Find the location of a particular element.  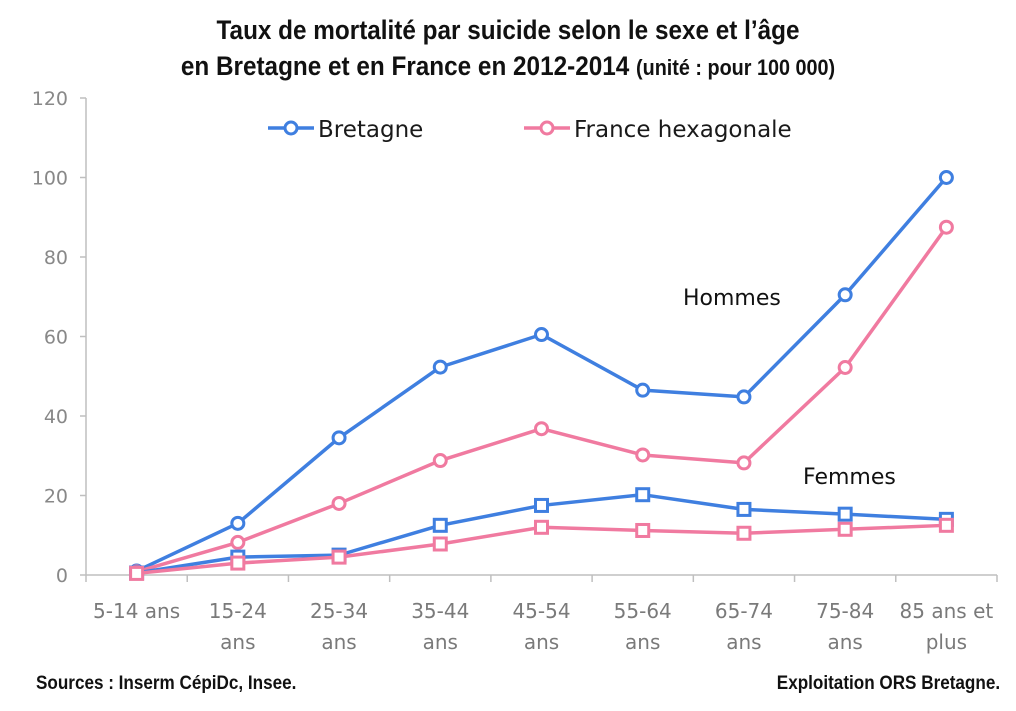

x-tick-label: 85 ans et plus is located at coordinates (947, 626).